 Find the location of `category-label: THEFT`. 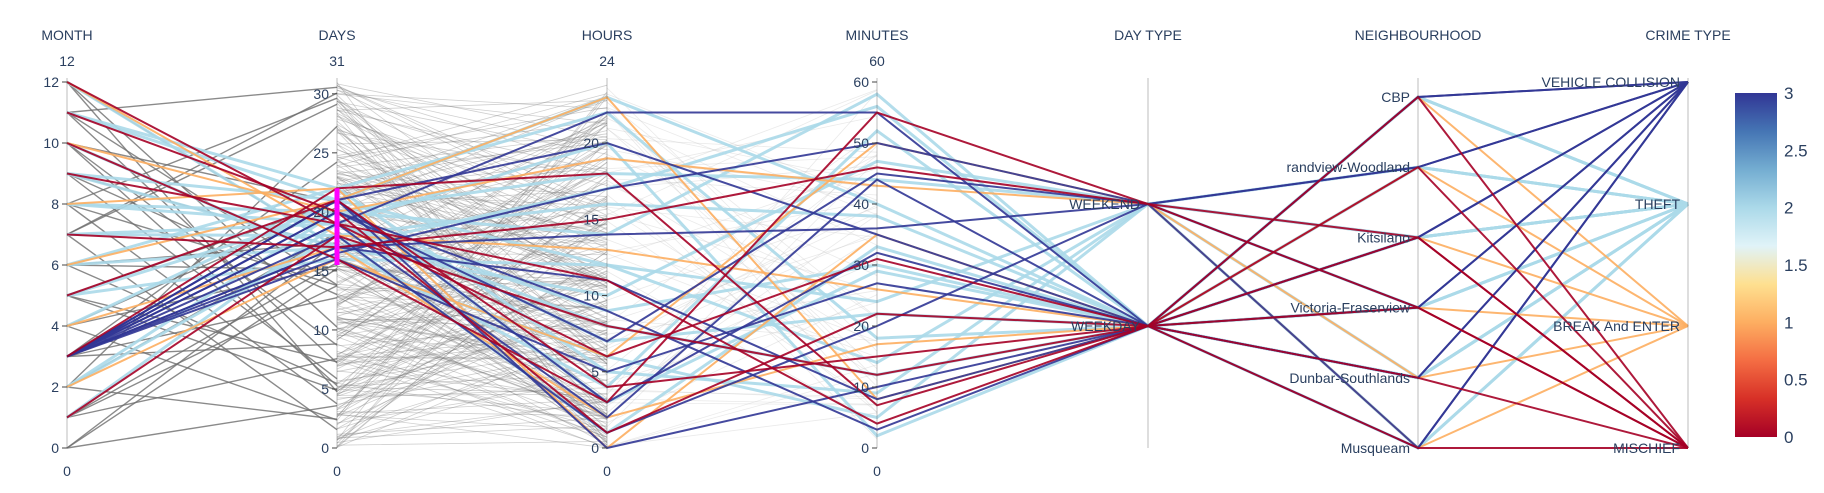

category-label: THEFT is located at coordinates (1658, 204).